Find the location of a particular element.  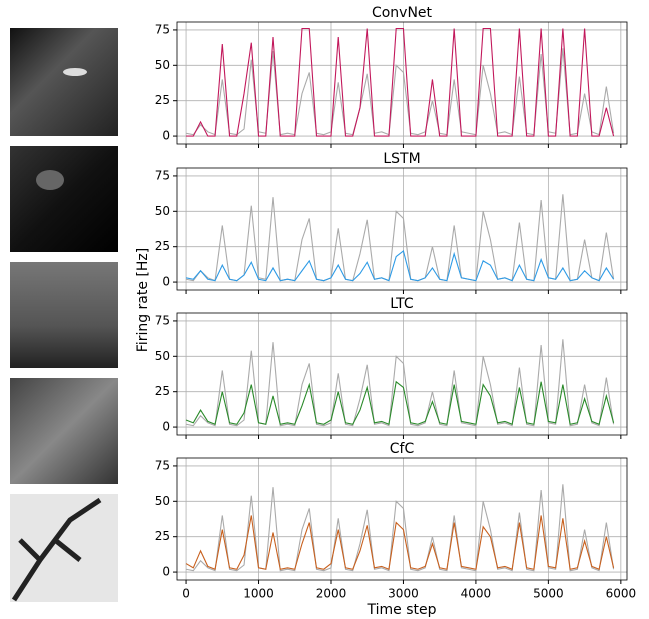

x-tick-label: 3000 is located at coordinates (403, 594).